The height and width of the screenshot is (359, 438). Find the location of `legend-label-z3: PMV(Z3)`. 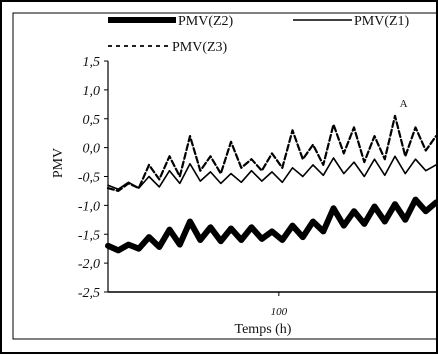

legend-label-z3: PMV(Z3) is located at coordinates (200, 47).